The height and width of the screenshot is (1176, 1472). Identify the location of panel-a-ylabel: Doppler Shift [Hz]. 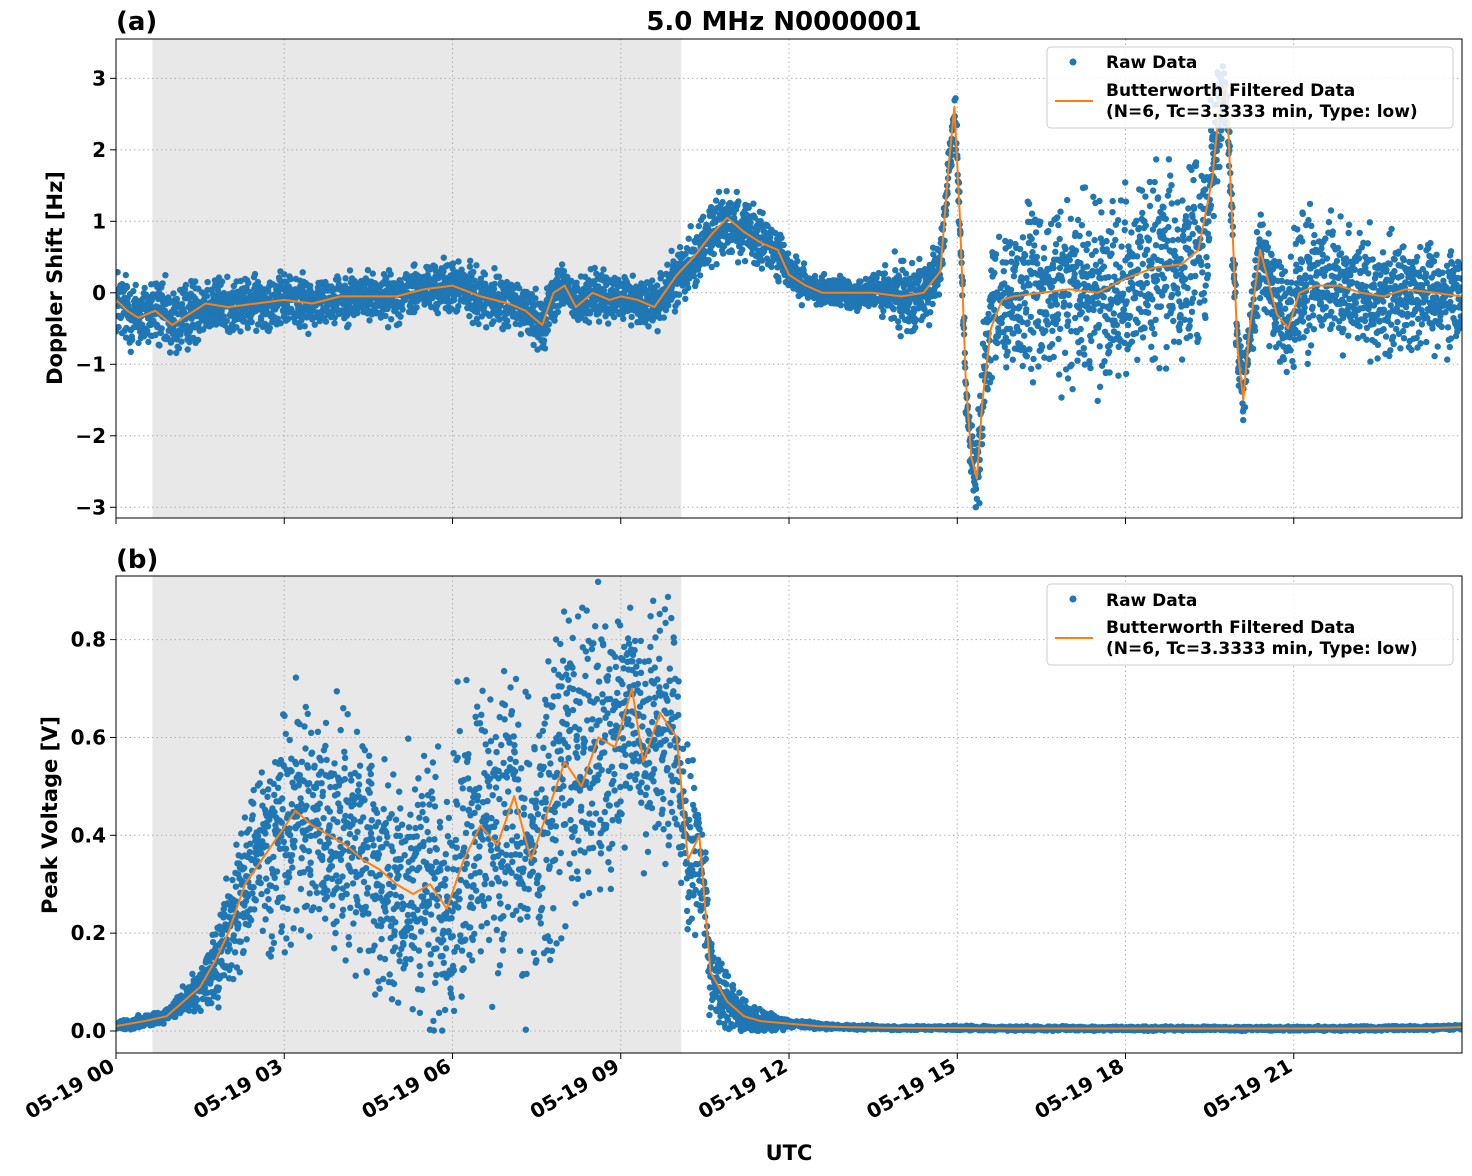
(55, 278).